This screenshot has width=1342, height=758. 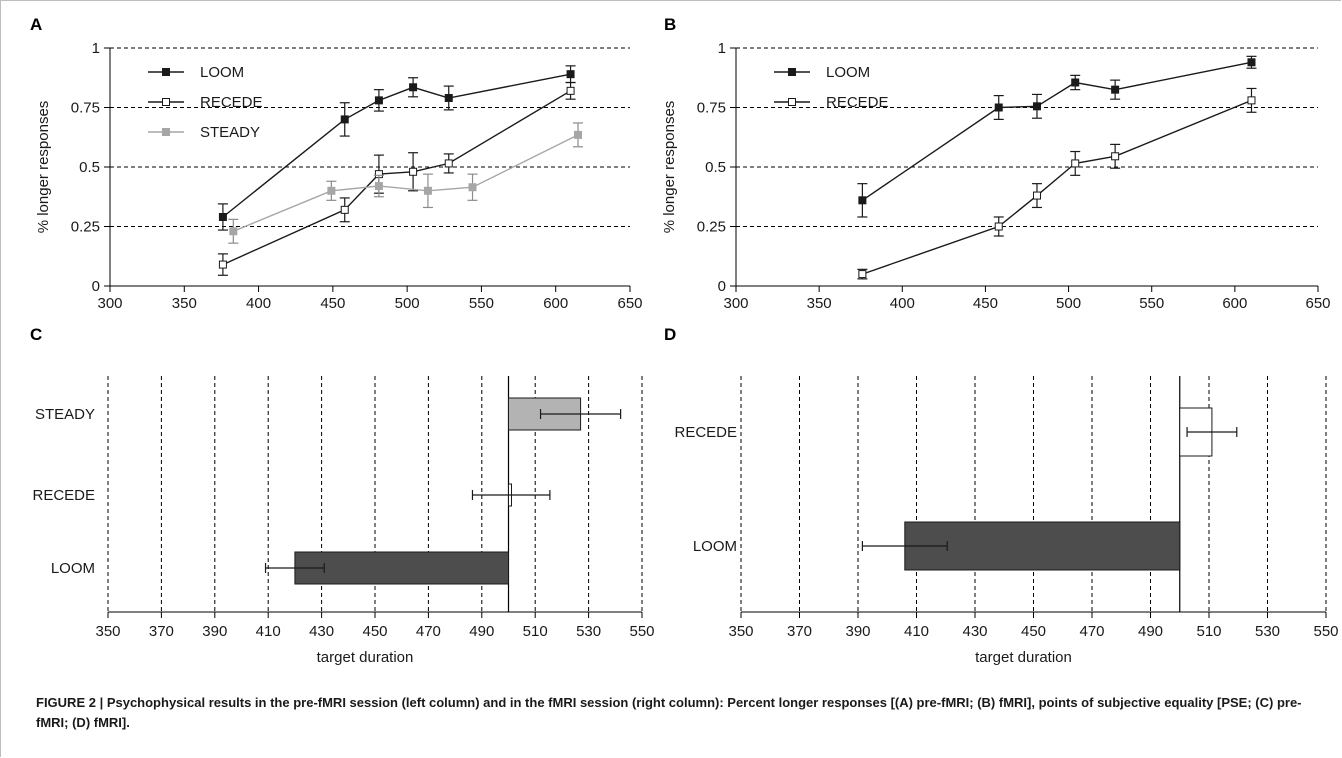 I want to click on series-steady: STEADY, so click(x=365, y=183).